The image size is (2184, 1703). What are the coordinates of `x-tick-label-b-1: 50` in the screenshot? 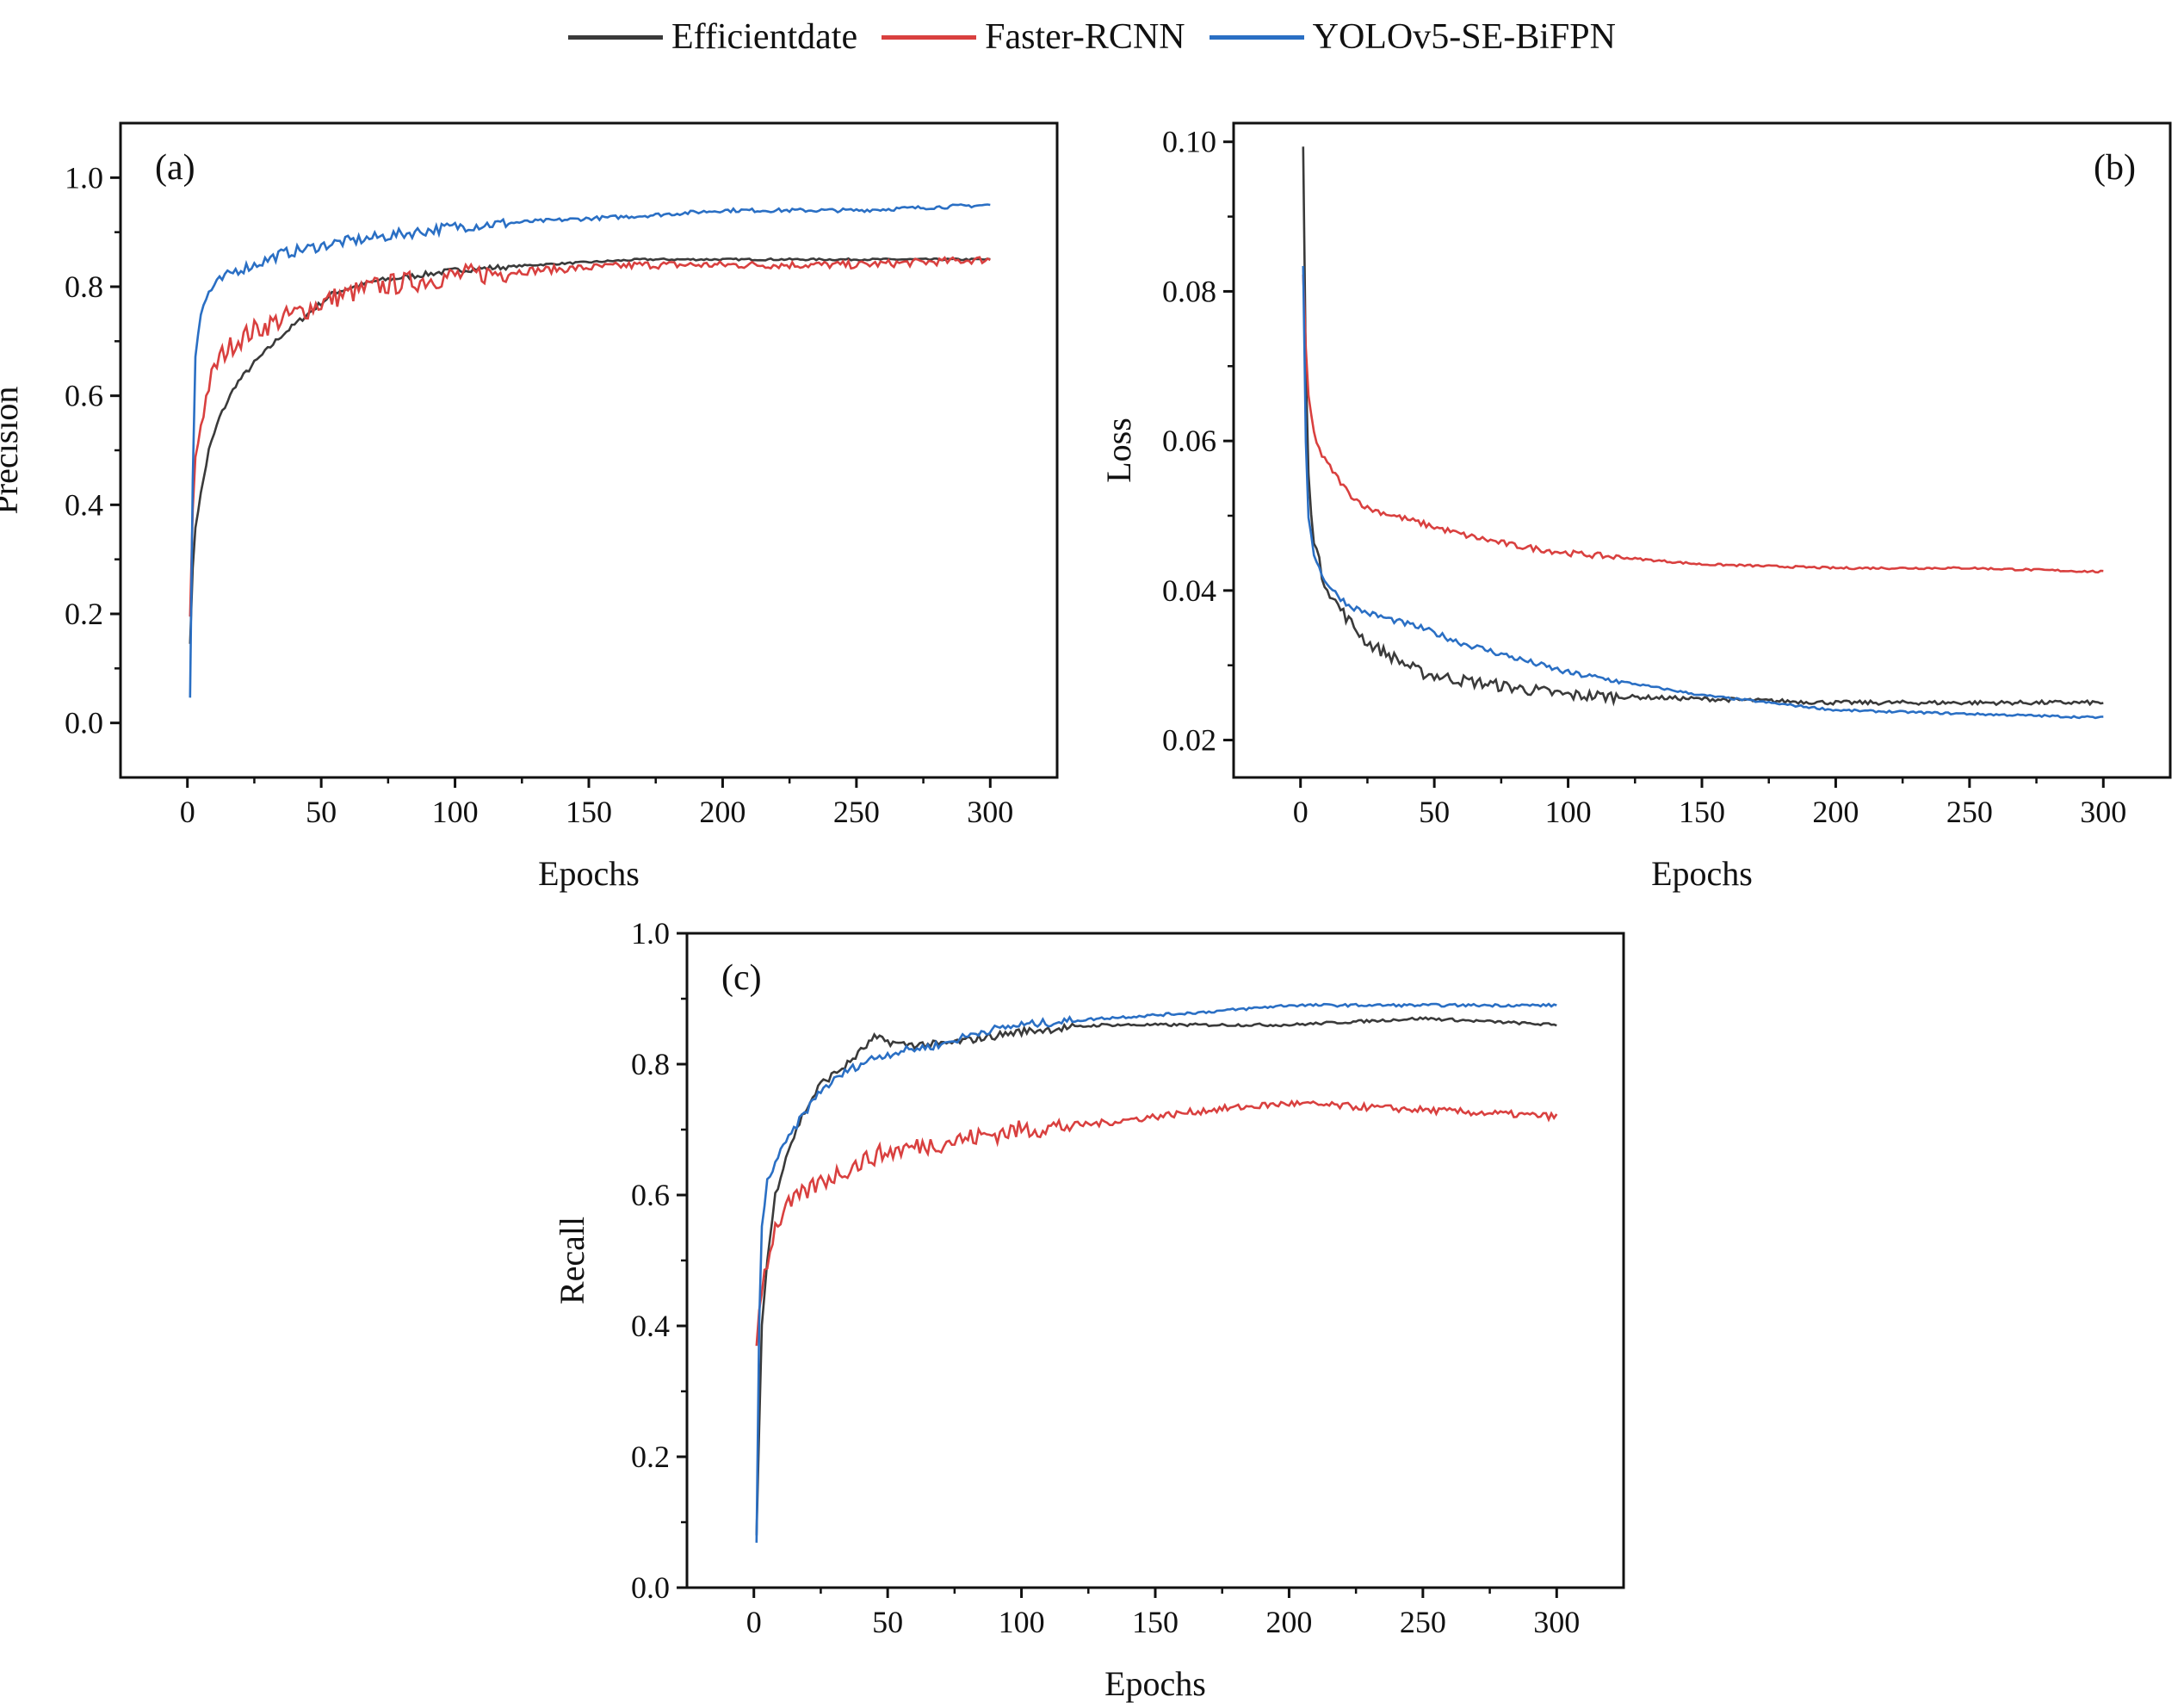 It's located at (1435, 812).